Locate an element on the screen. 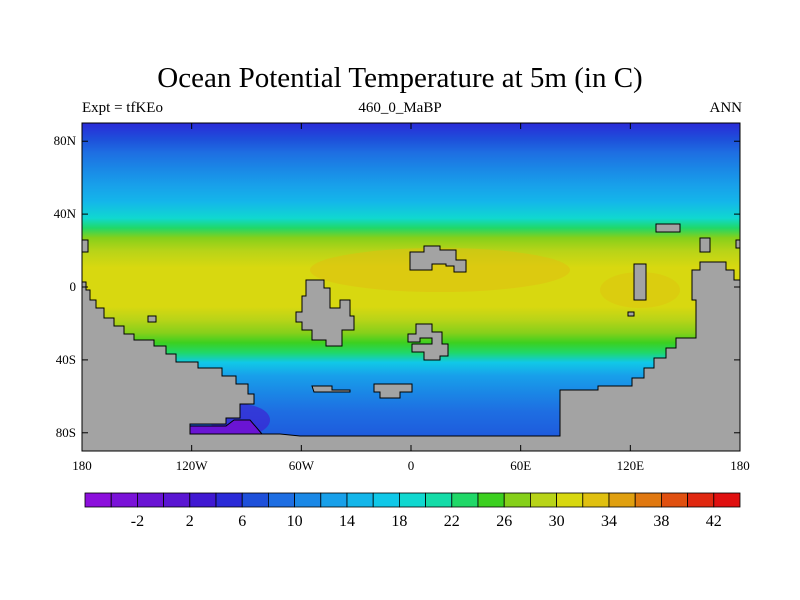 The image size is (800, 600). colorbar-label: 38 is located at coordinates (661, 521).